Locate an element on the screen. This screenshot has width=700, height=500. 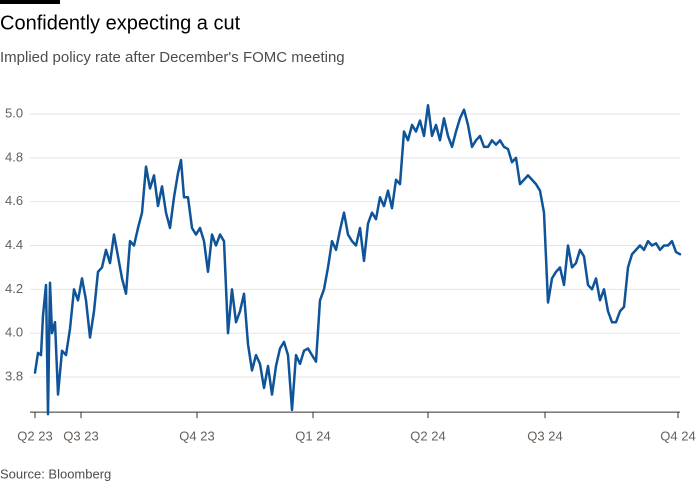
y-tick-label: 4.2 is located at coordinates (14, 288).